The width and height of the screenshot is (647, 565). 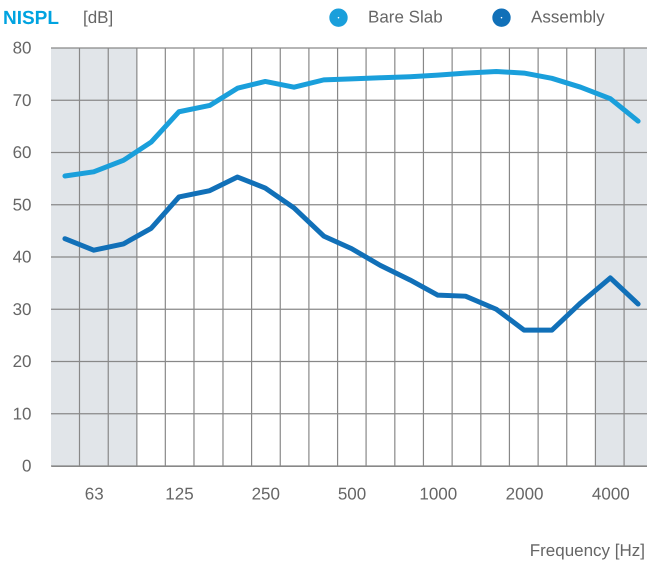 What do you see at coordinates (22, 48) in the screenshot?
I see `y-tick-label: 80` at bounding box center [22, 48].